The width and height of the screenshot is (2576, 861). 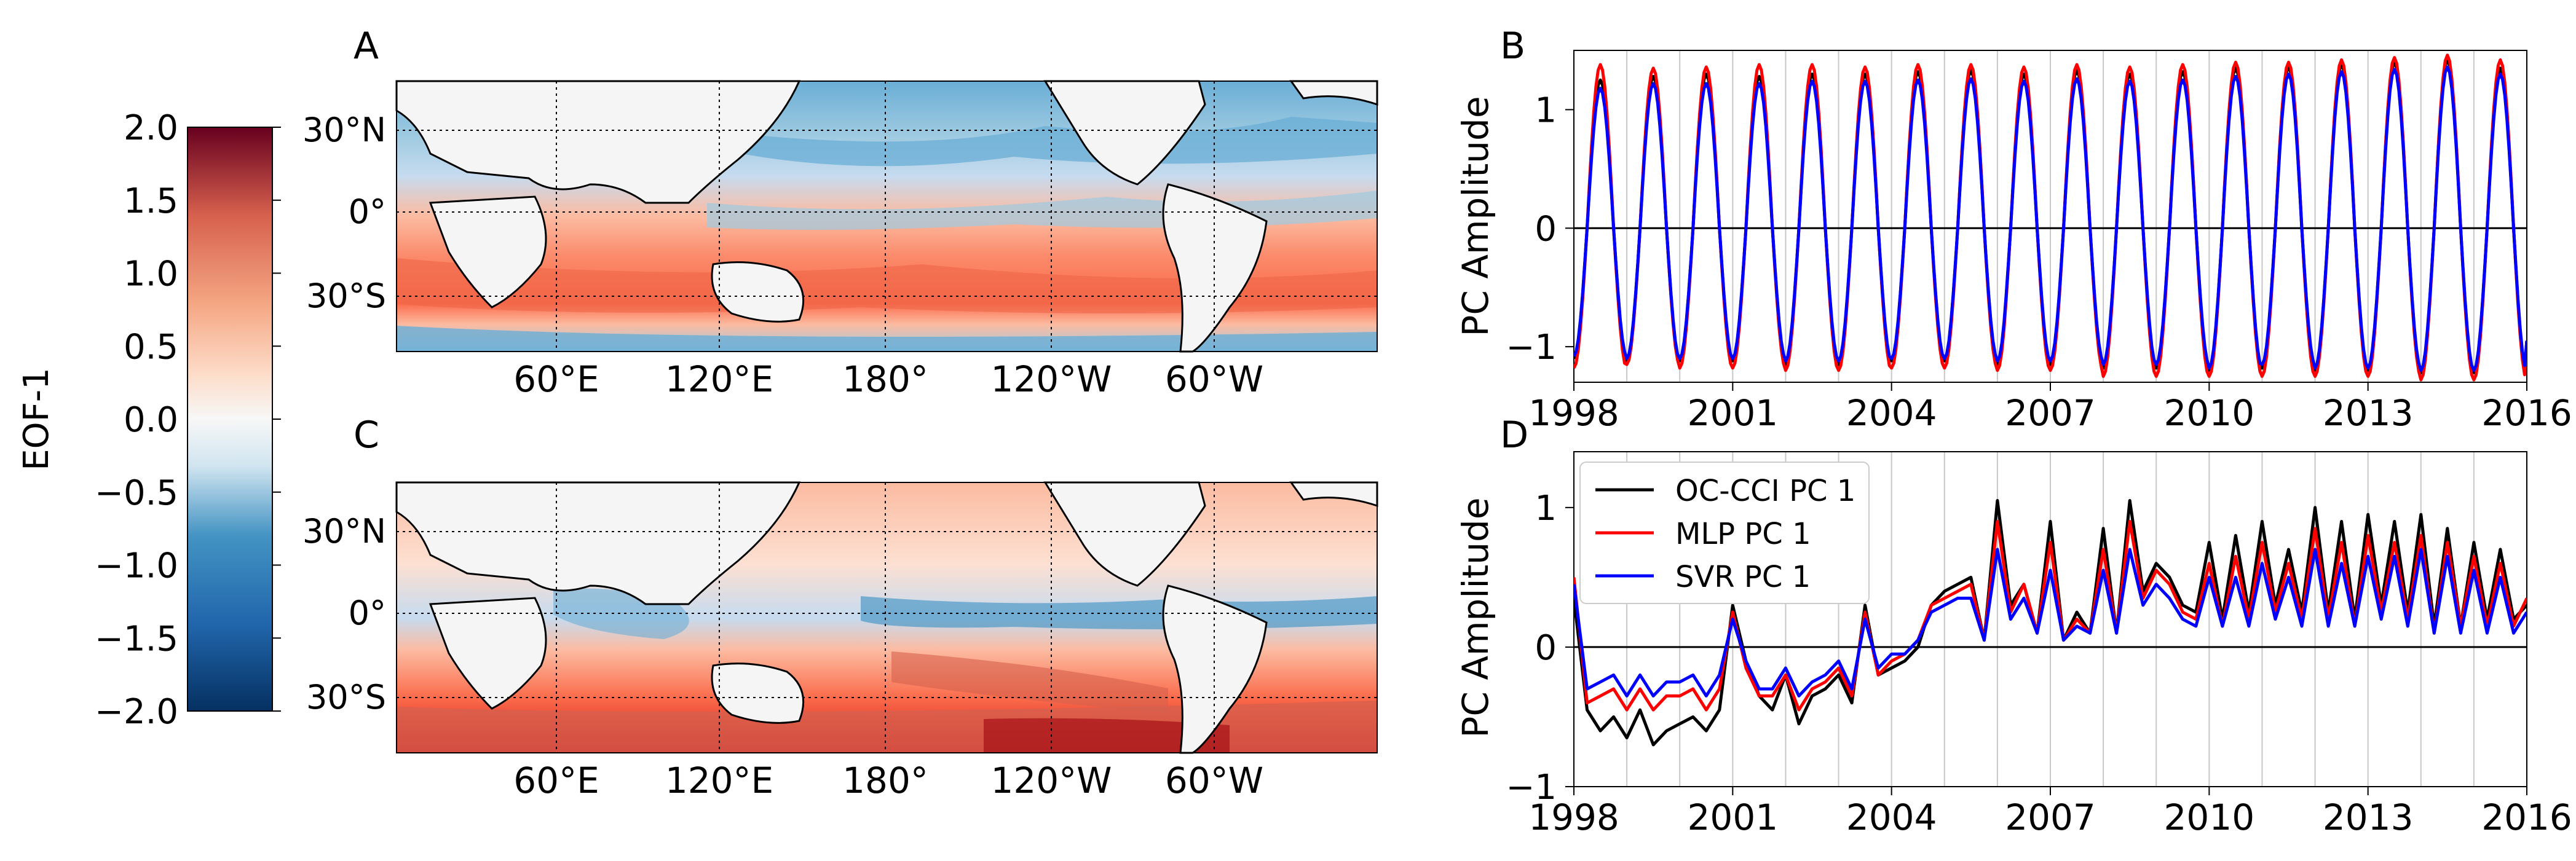 What do you see at coordinates (2209, 413) in the screenshot?
I see `chart-b-xtick-label: 2010` at bounding box center [2209, 413].